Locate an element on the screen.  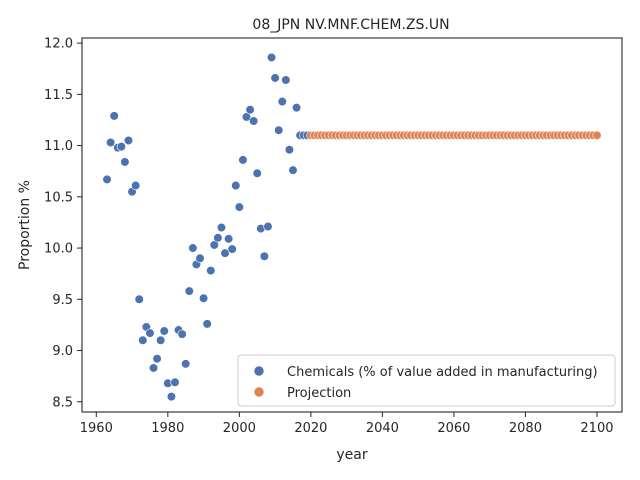
x-tick-label: 2100 is located at coordinates (596, 428).